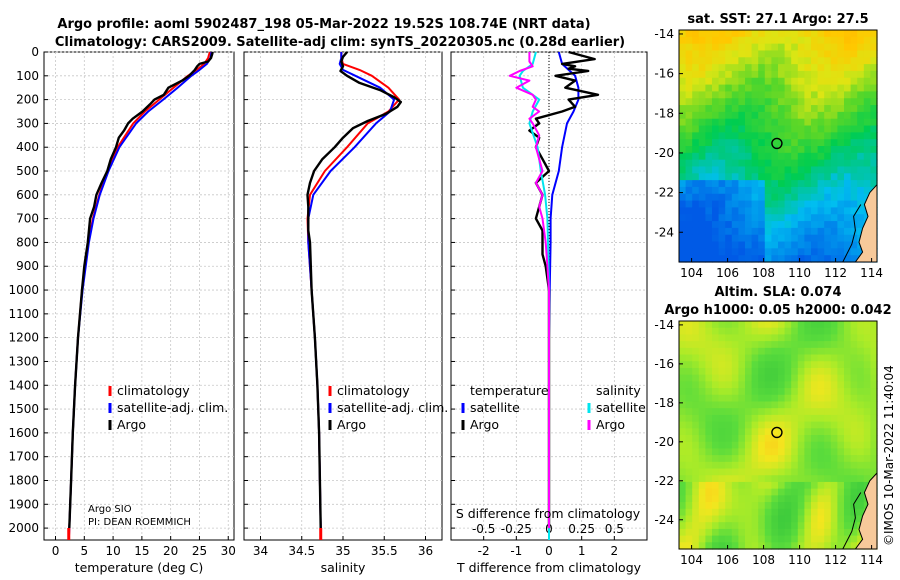  Describe the element at coordinates (549, 551) in the screenshot. I see `x-tick-label: 0` at that location.